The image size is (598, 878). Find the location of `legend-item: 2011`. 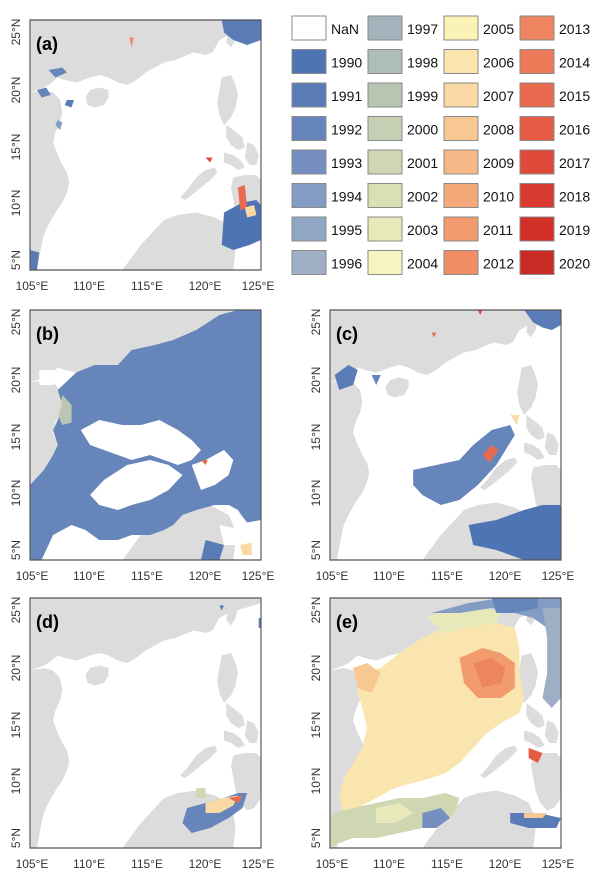

legend-item: 2011 is located at coordinates (478, 229).